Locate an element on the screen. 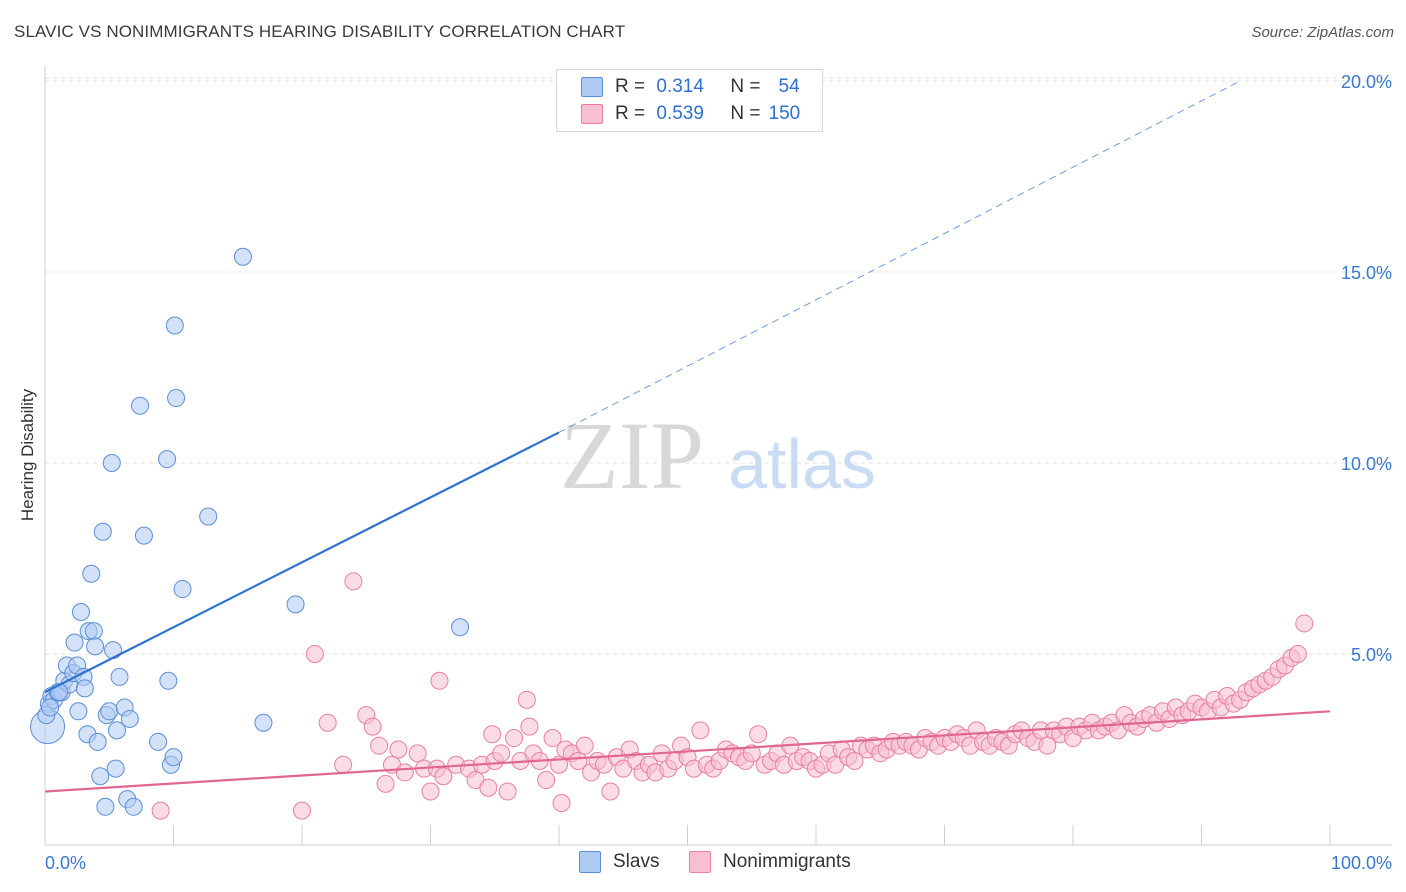 This screenshot has width=1406, height=892. nonimmigrants-trend-line is located at coordinates (687, 751).